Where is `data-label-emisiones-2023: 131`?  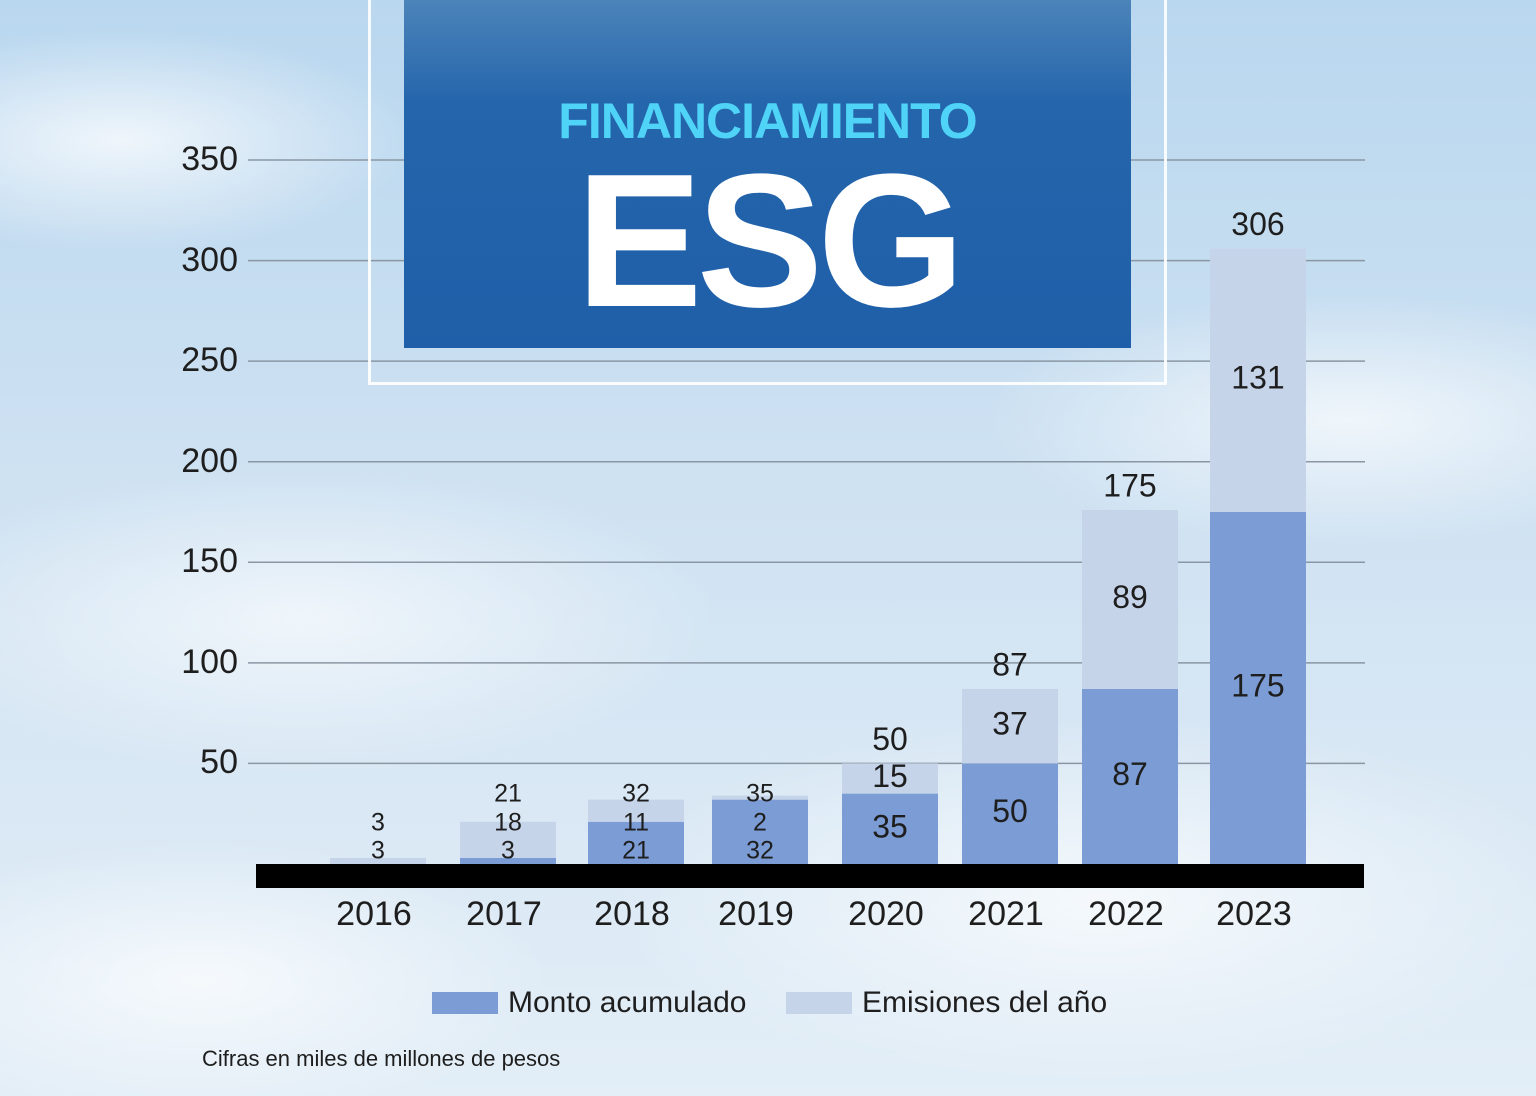
data-label-emisiones-2023: 131 is located at coordinates (1257, 378).